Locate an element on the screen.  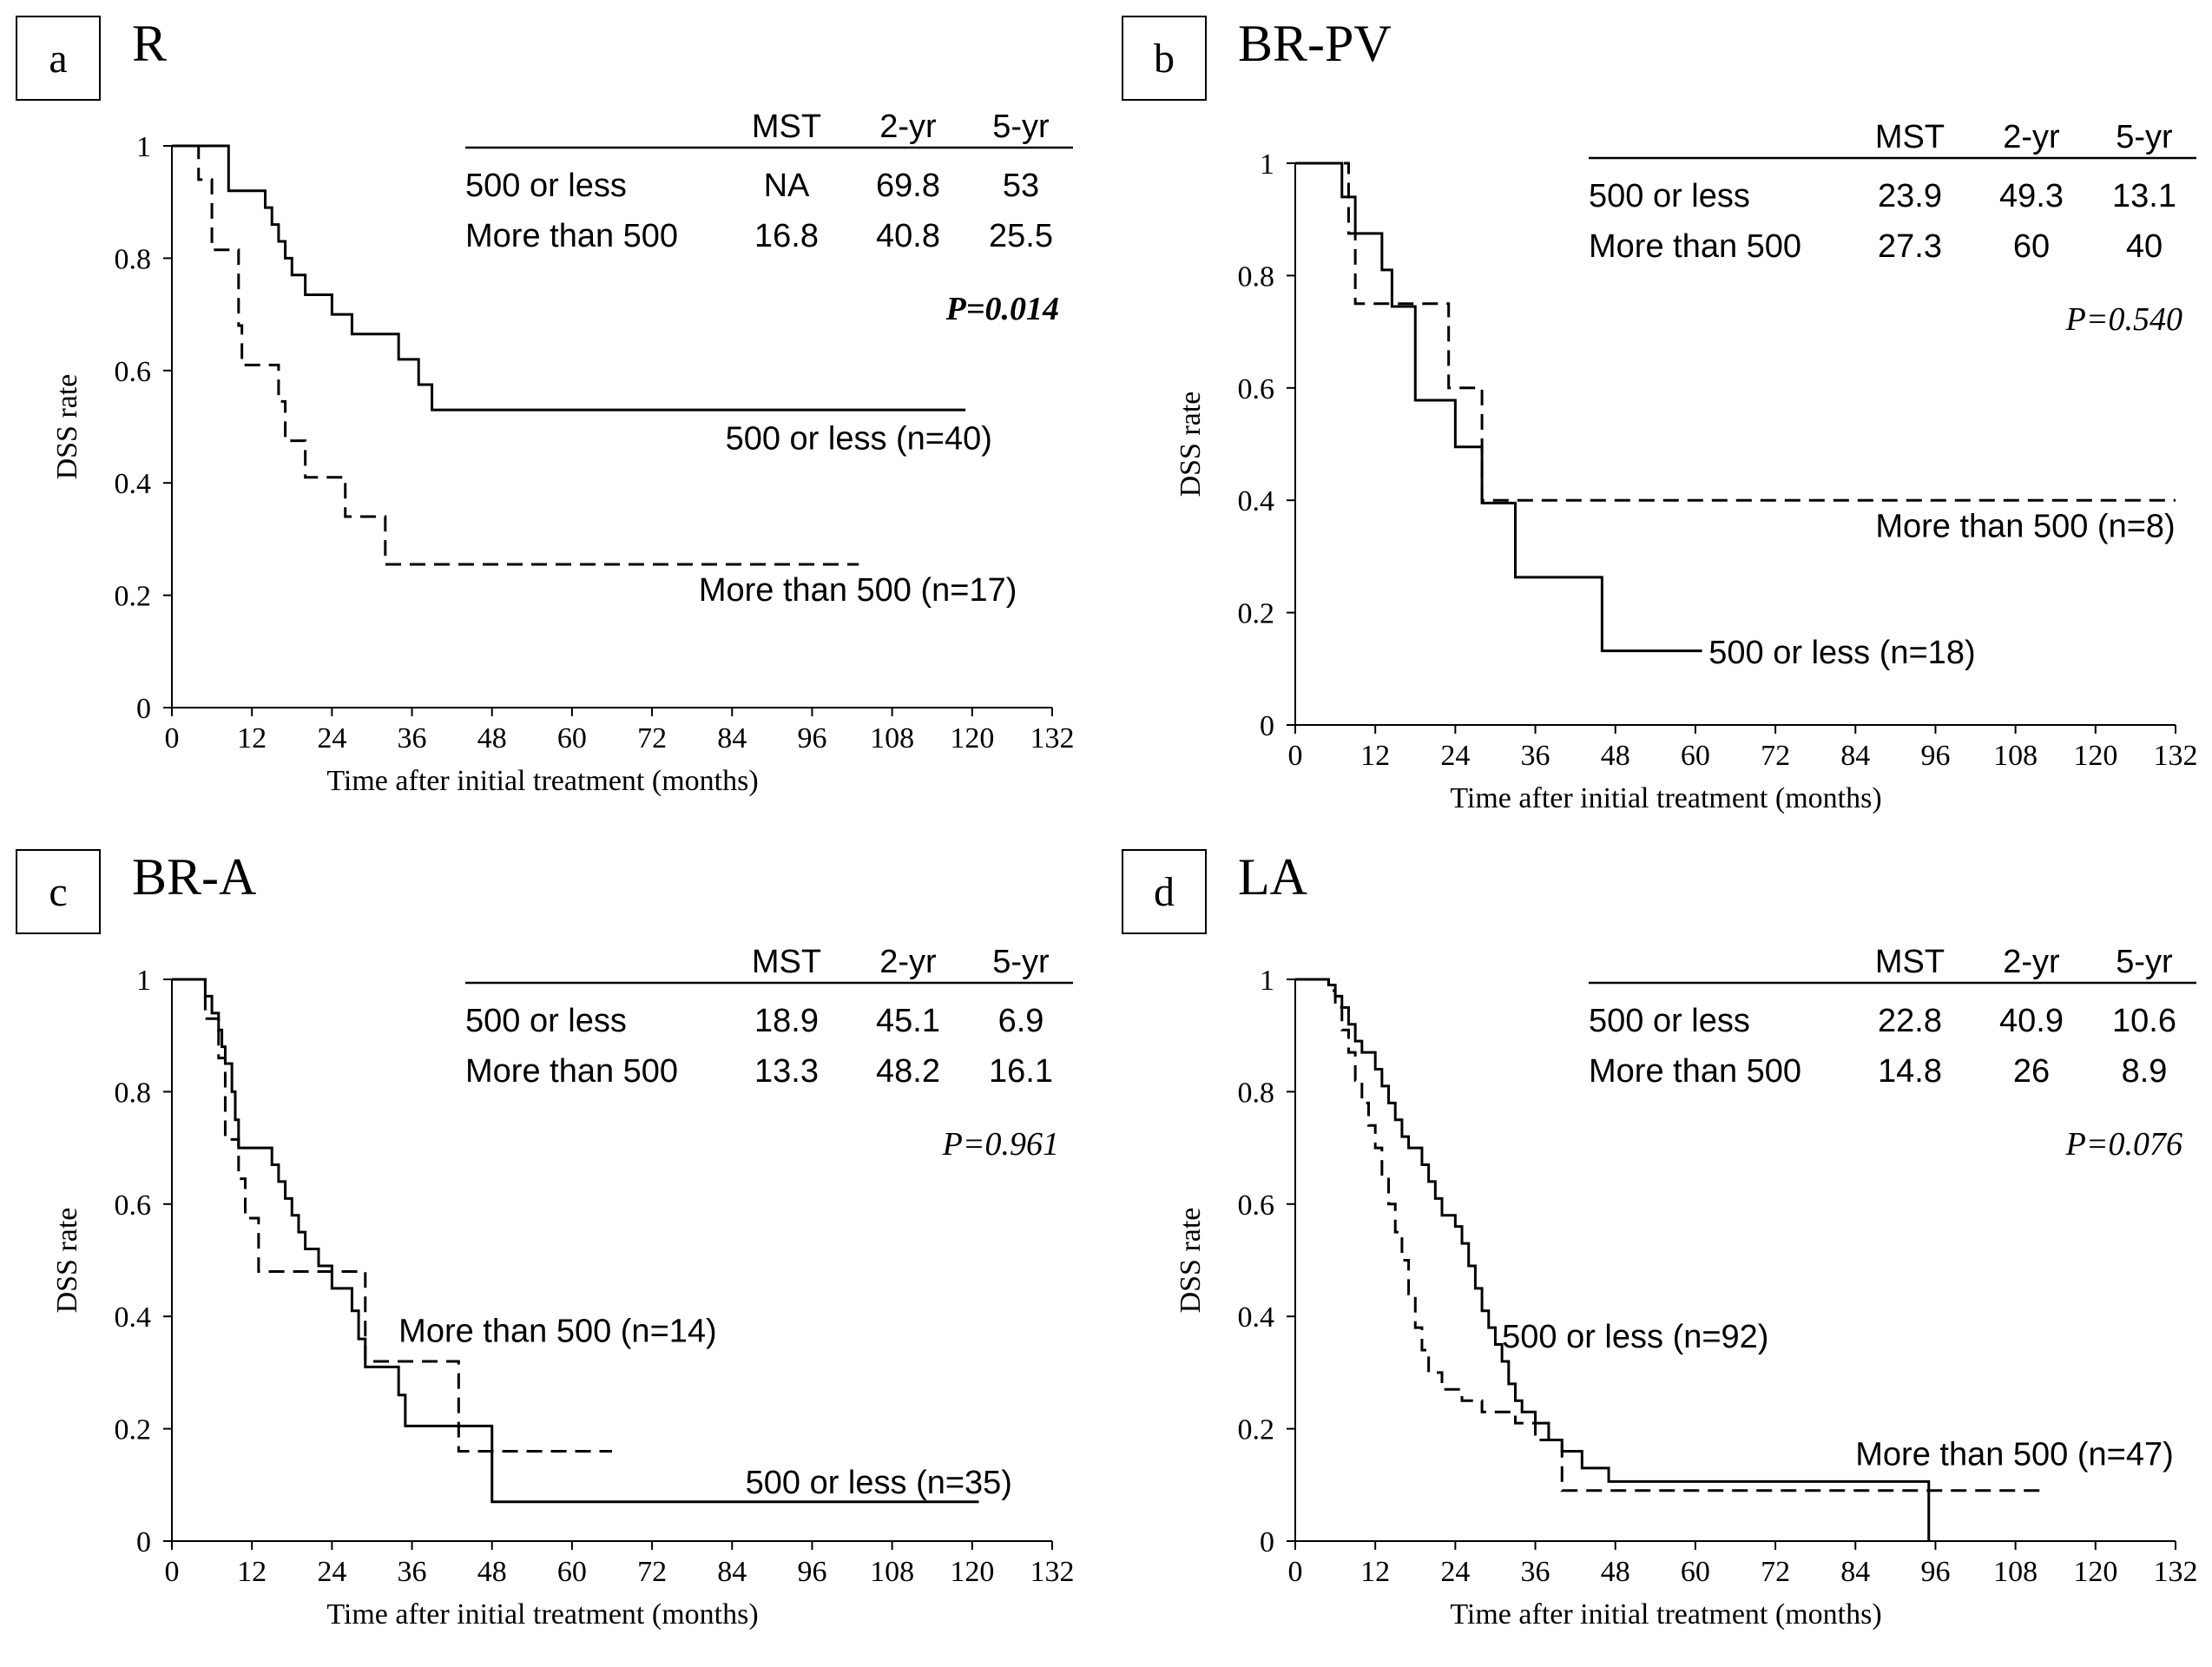
curve-label: 500 or less (n=18) is located at coordinates (1841, 653).